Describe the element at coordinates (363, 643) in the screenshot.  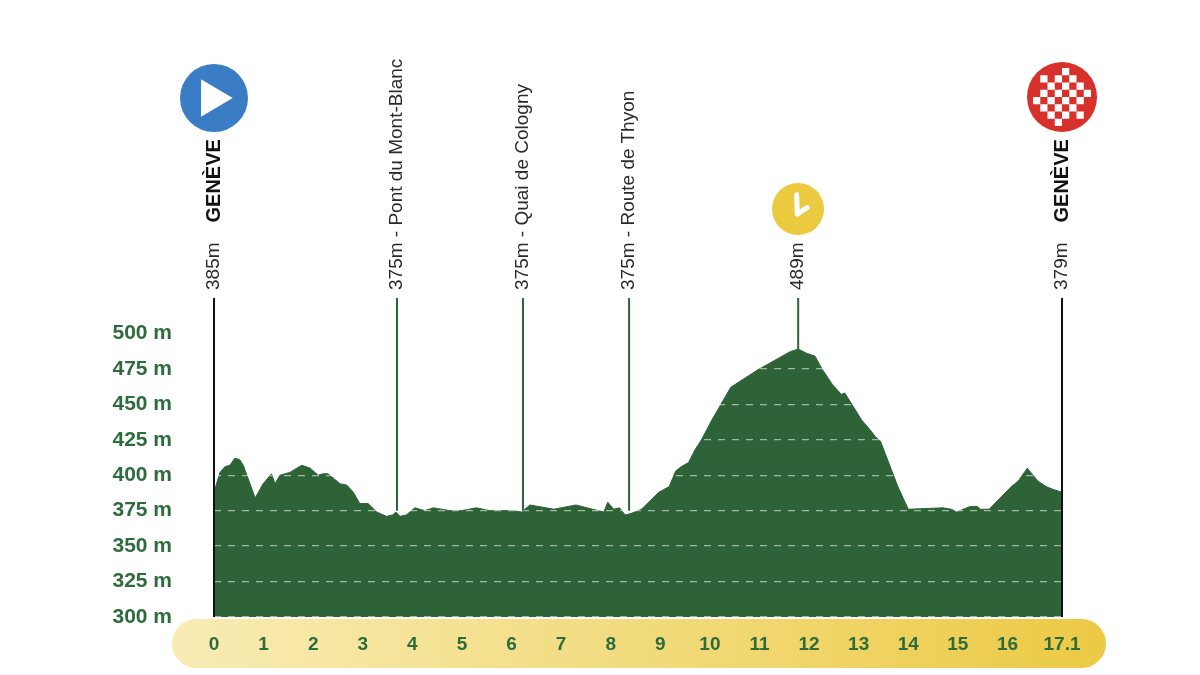
I see `x-tick-label: 3` at that location.